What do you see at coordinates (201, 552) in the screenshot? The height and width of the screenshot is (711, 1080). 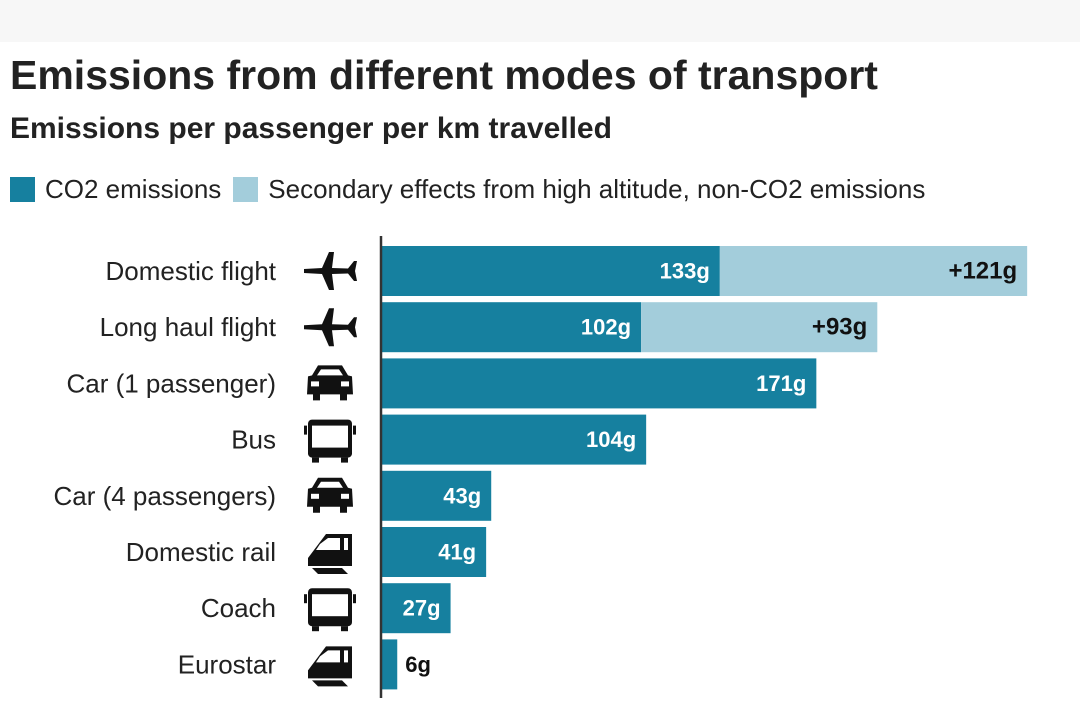 I see `category-label: Domestic rail` at bounding box center [201, 552].